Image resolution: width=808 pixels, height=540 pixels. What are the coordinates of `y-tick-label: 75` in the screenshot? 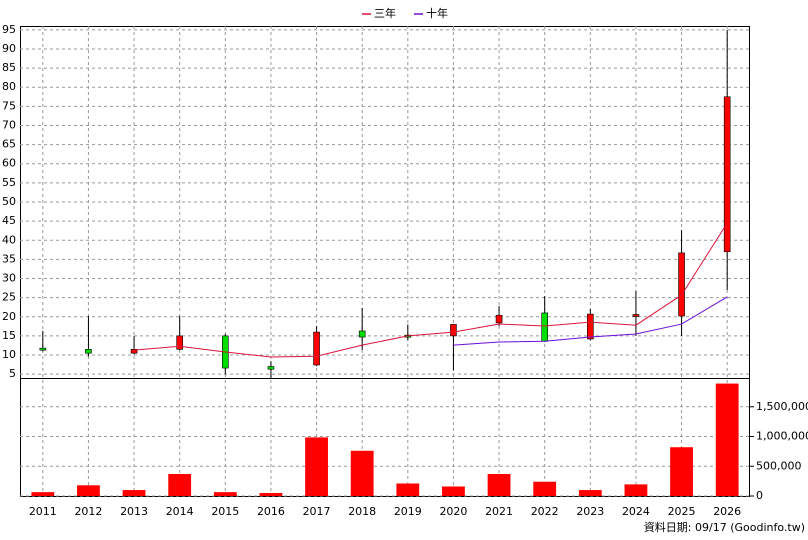 It's located at (9, 105).